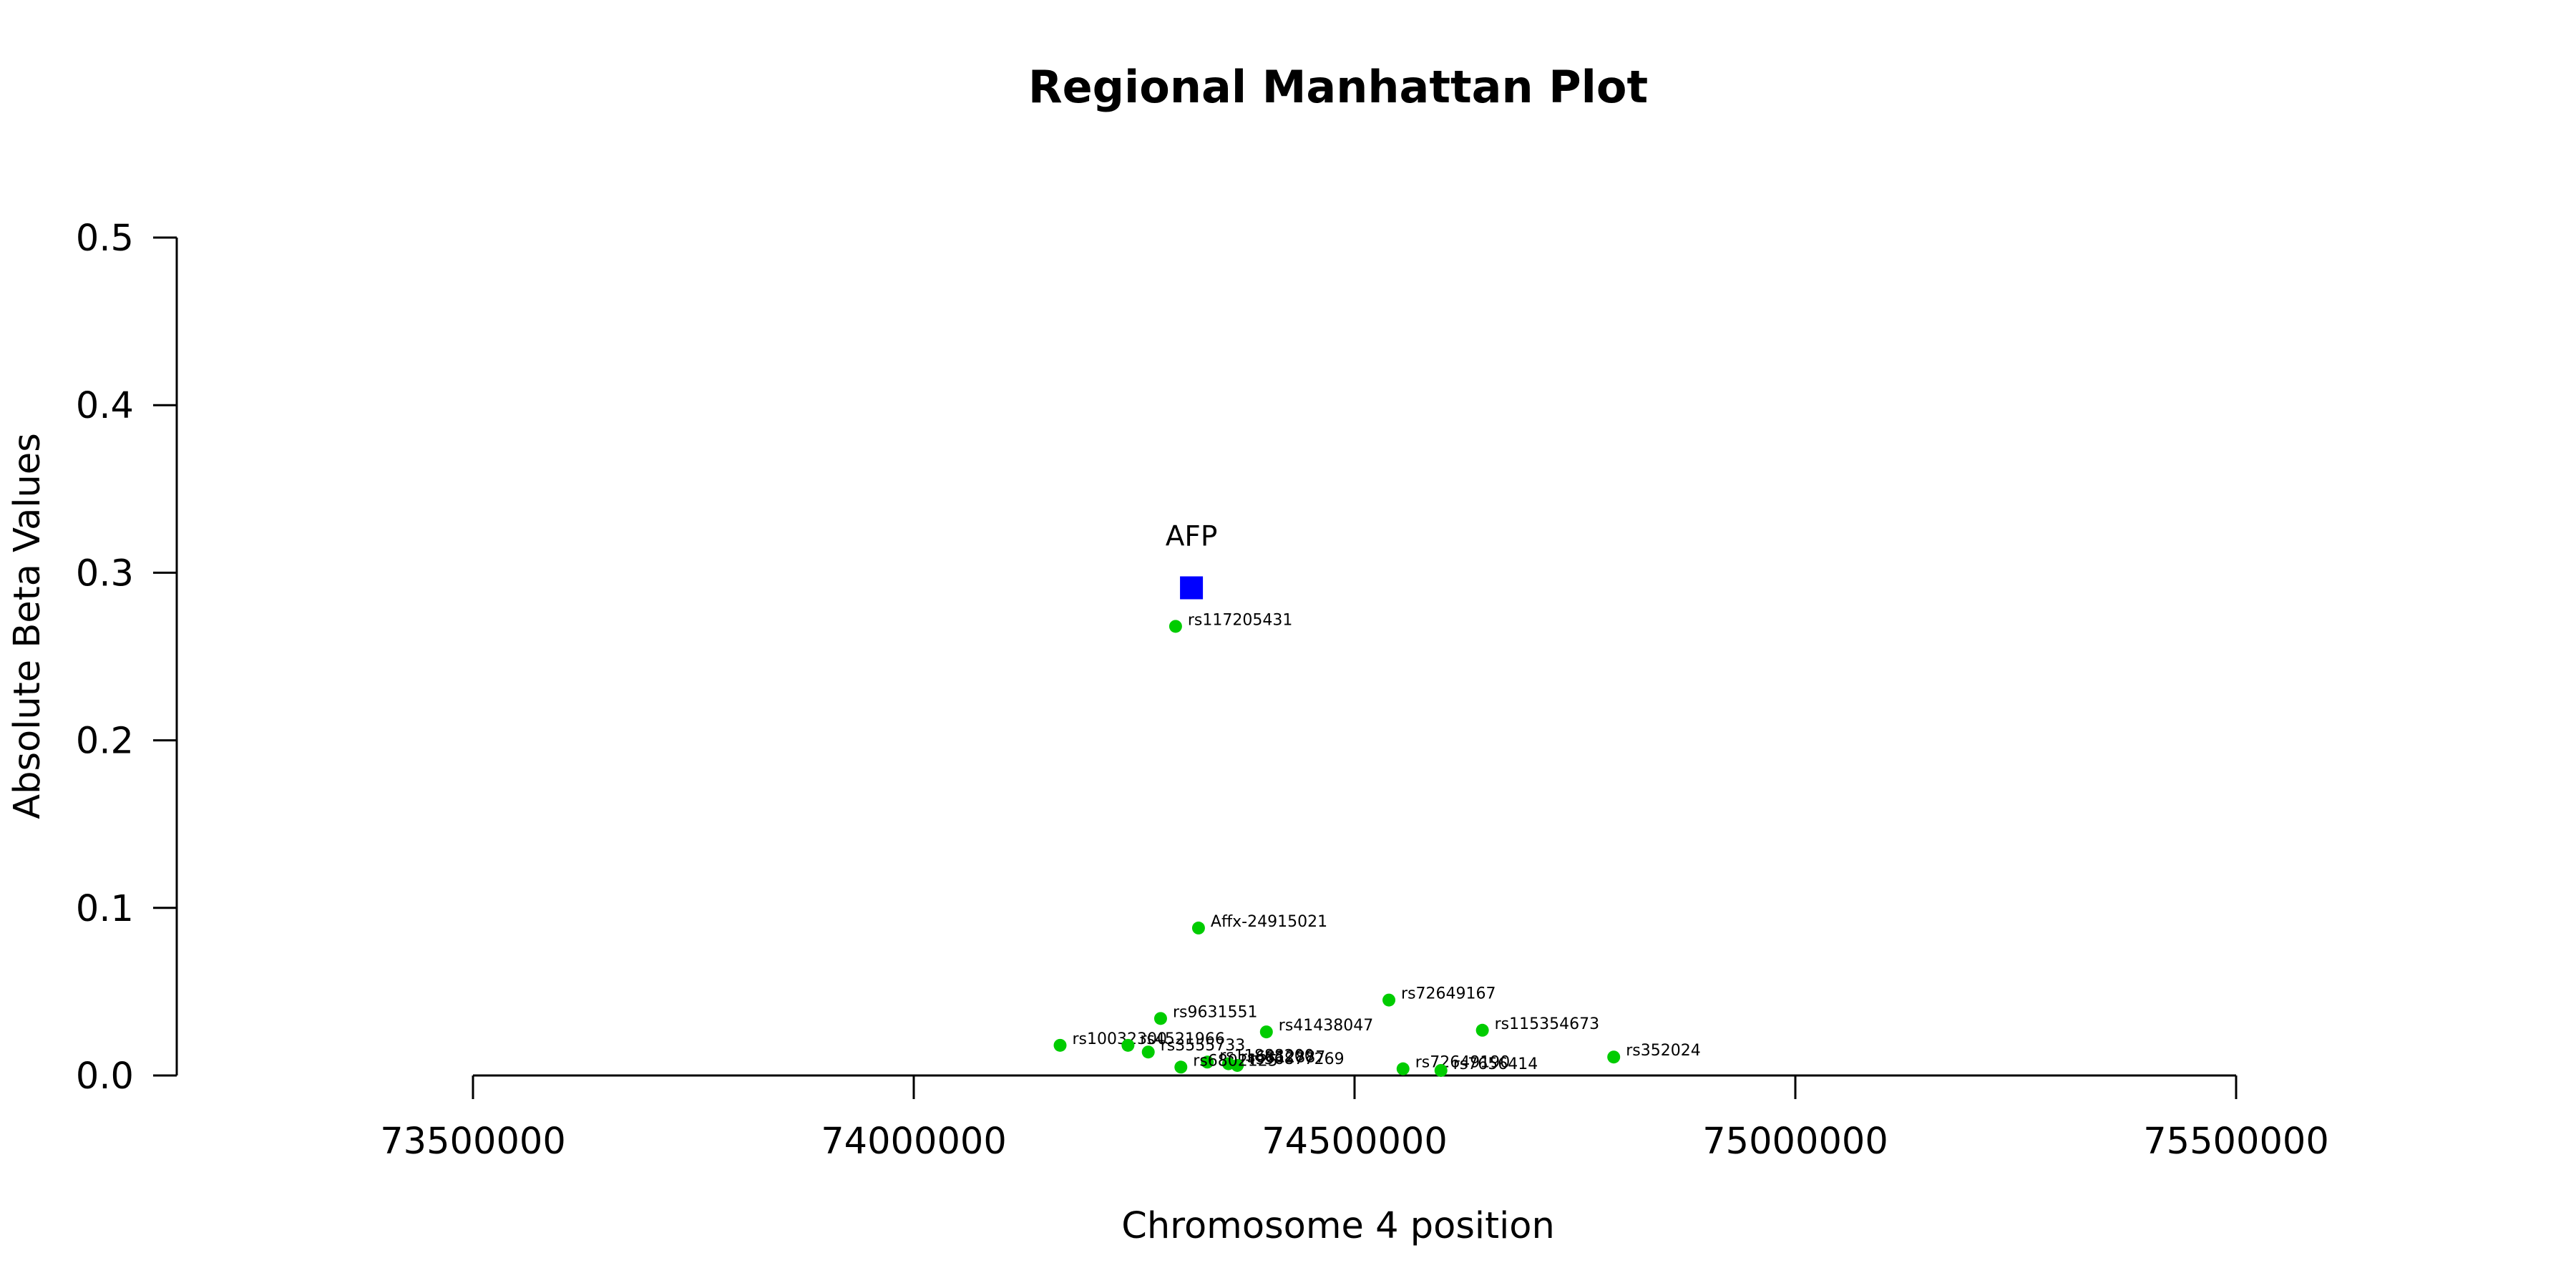 This screenshot has height=1288, width=2576. What do you see at coordinates (1547, 1024) in the screenshot?
I see `snp-label: rs115354673` at bounding box center [1547, 1024].